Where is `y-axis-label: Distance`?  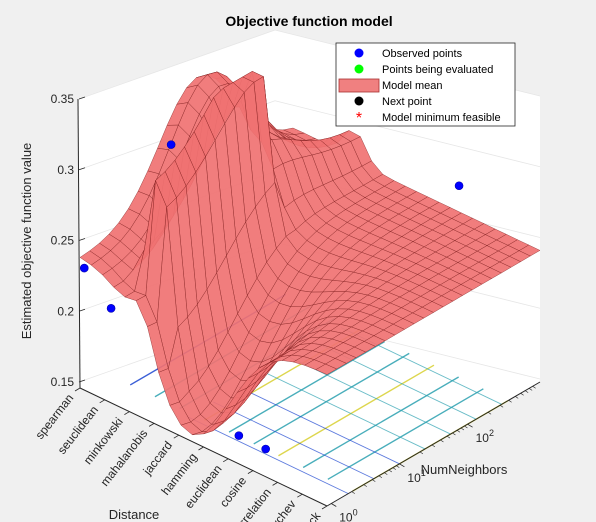 y-axis-label: Distance is located at coordinates (134, 514).